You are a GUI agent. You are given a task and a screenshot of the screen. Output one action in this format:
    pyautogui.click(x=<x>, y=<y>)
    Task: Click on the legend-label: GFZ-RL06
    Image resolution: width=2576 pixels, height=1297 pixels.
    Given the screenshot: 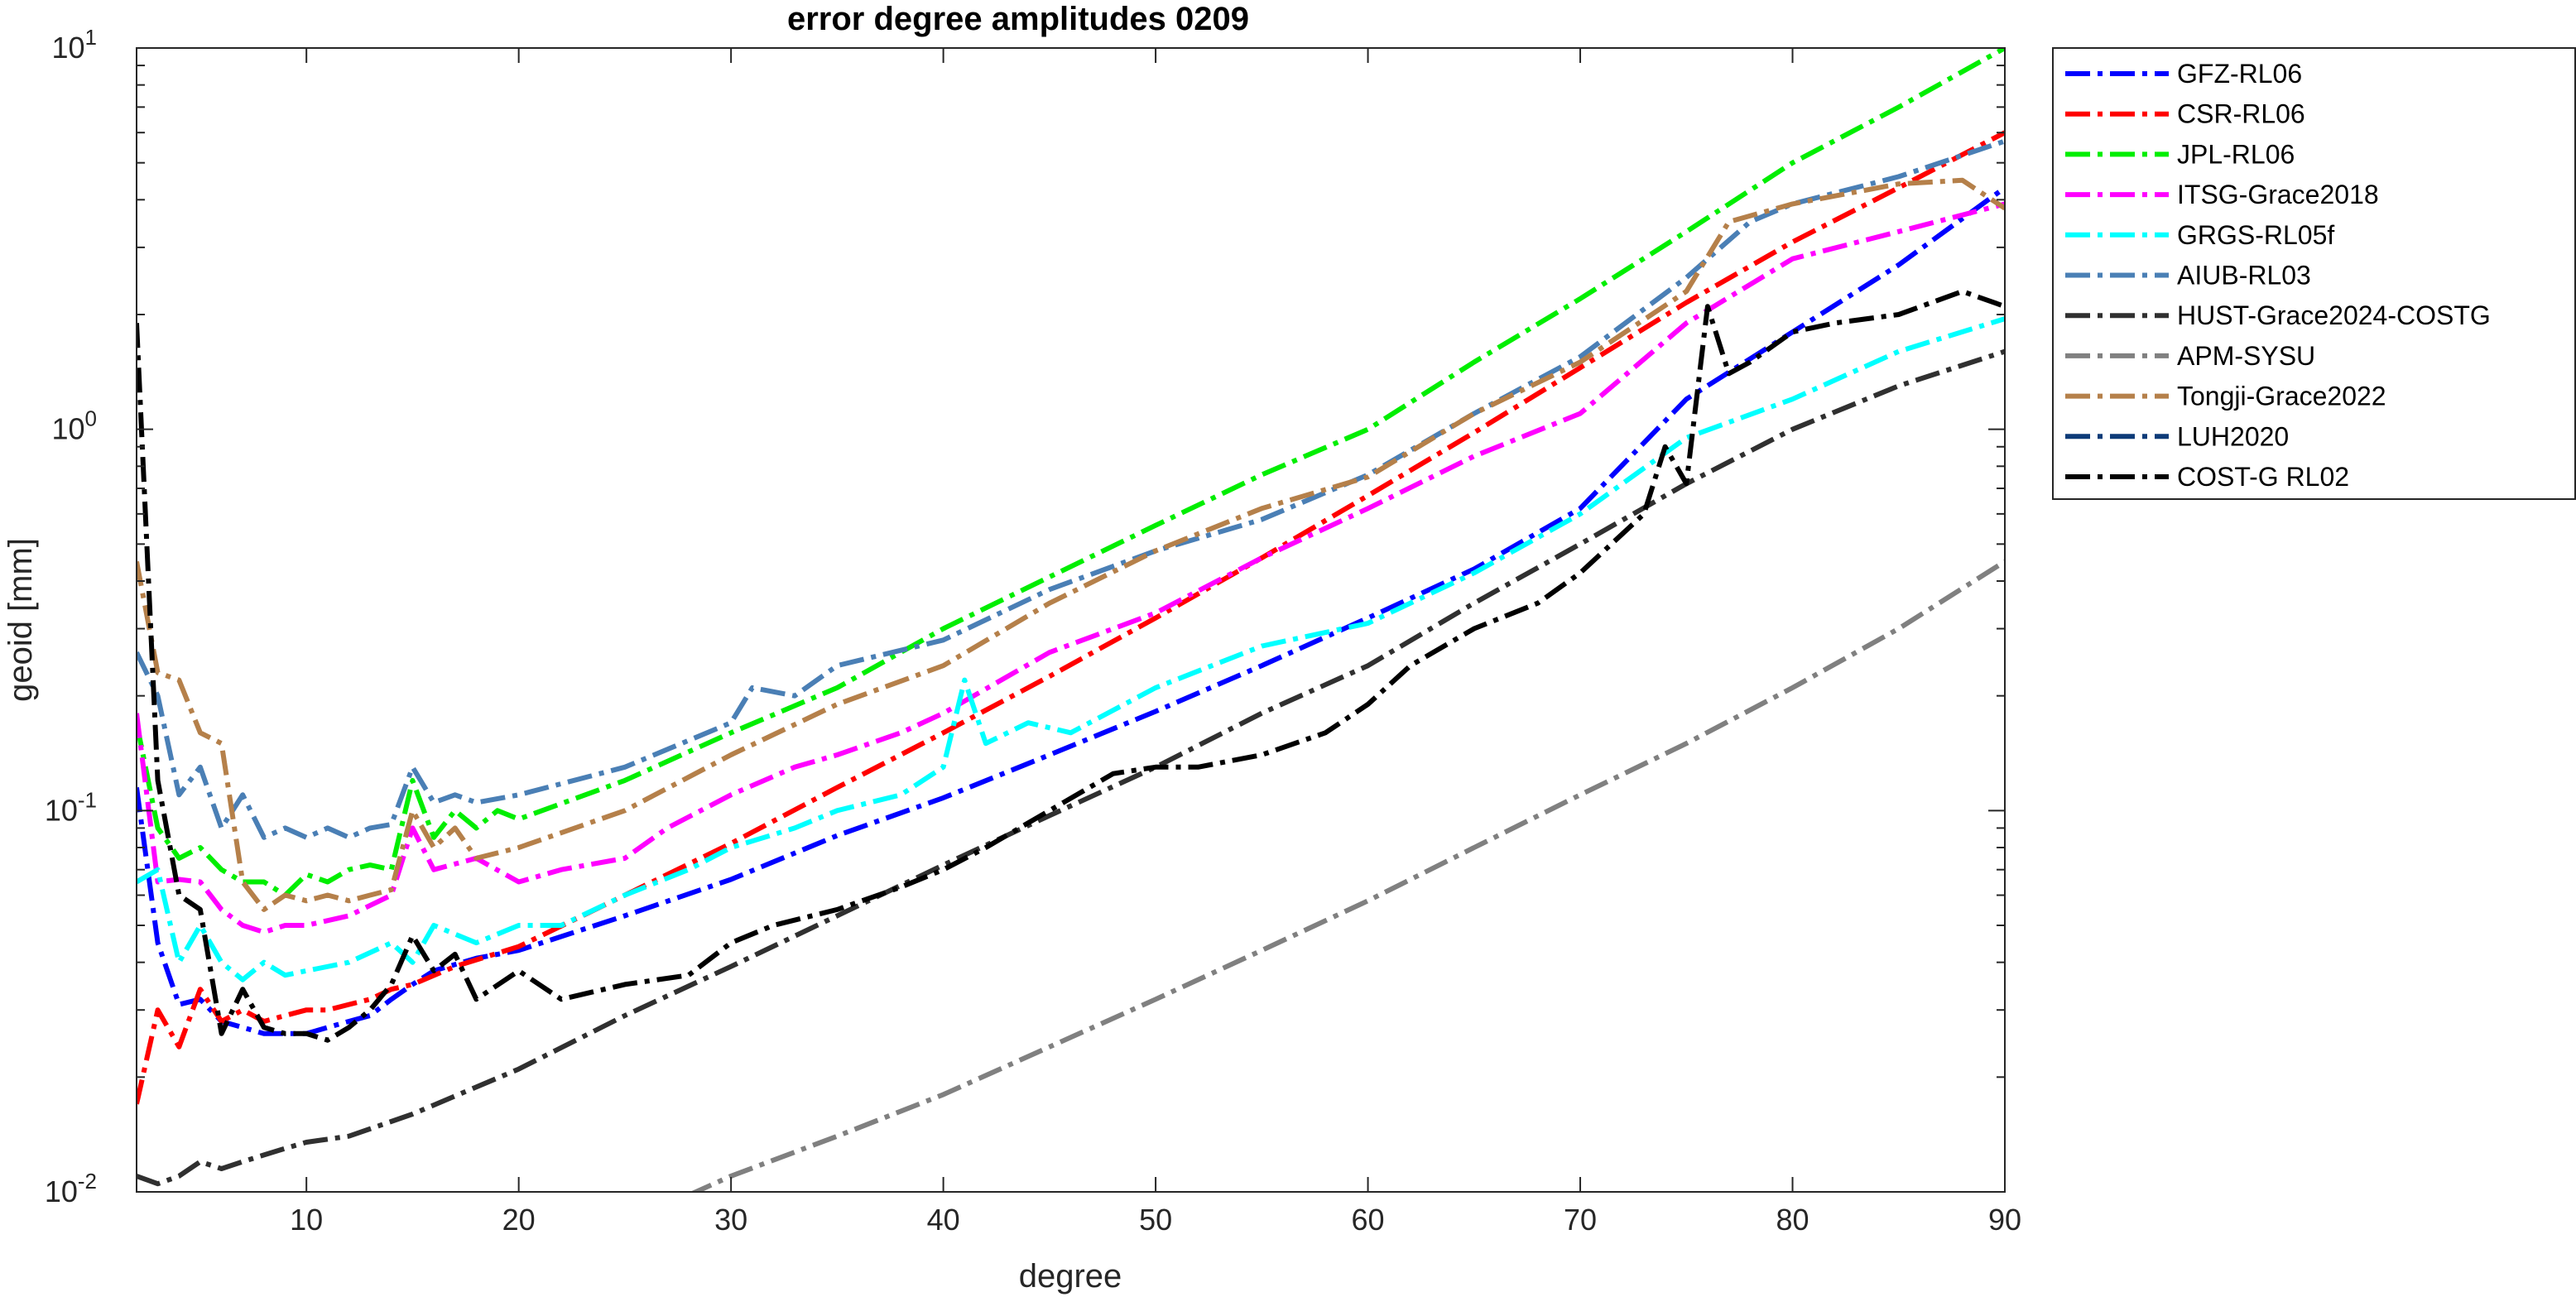 What is the action you would take?
    pyautogui.click(x=2239, y=74)
    